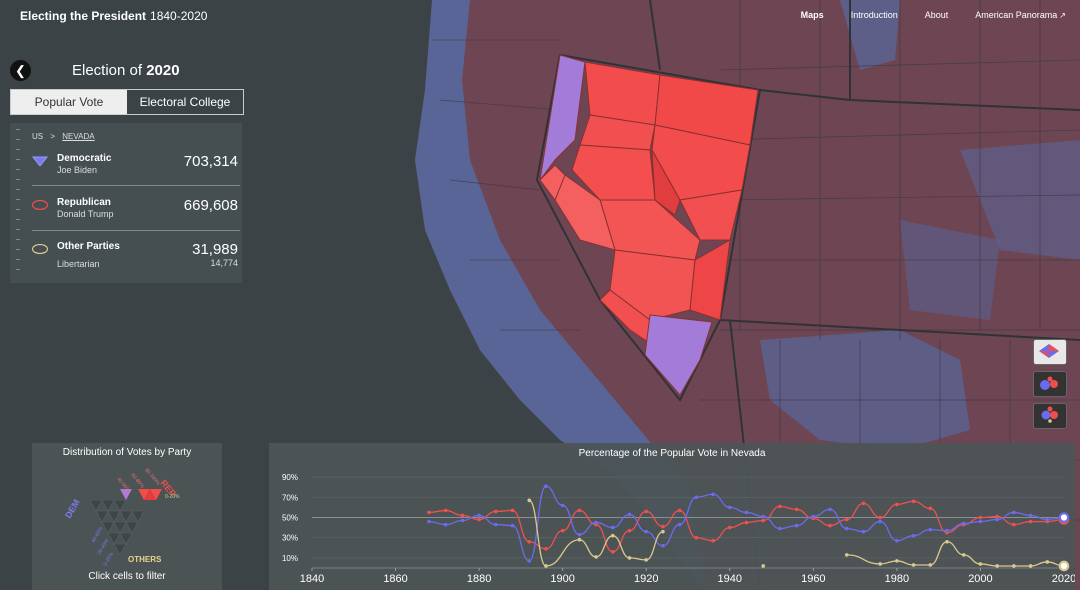 Image resolution: width=1080 pixels, height=590 pixels. I want to click on result-republican: Republican Donald Trump 669,608, so click(135, 217).